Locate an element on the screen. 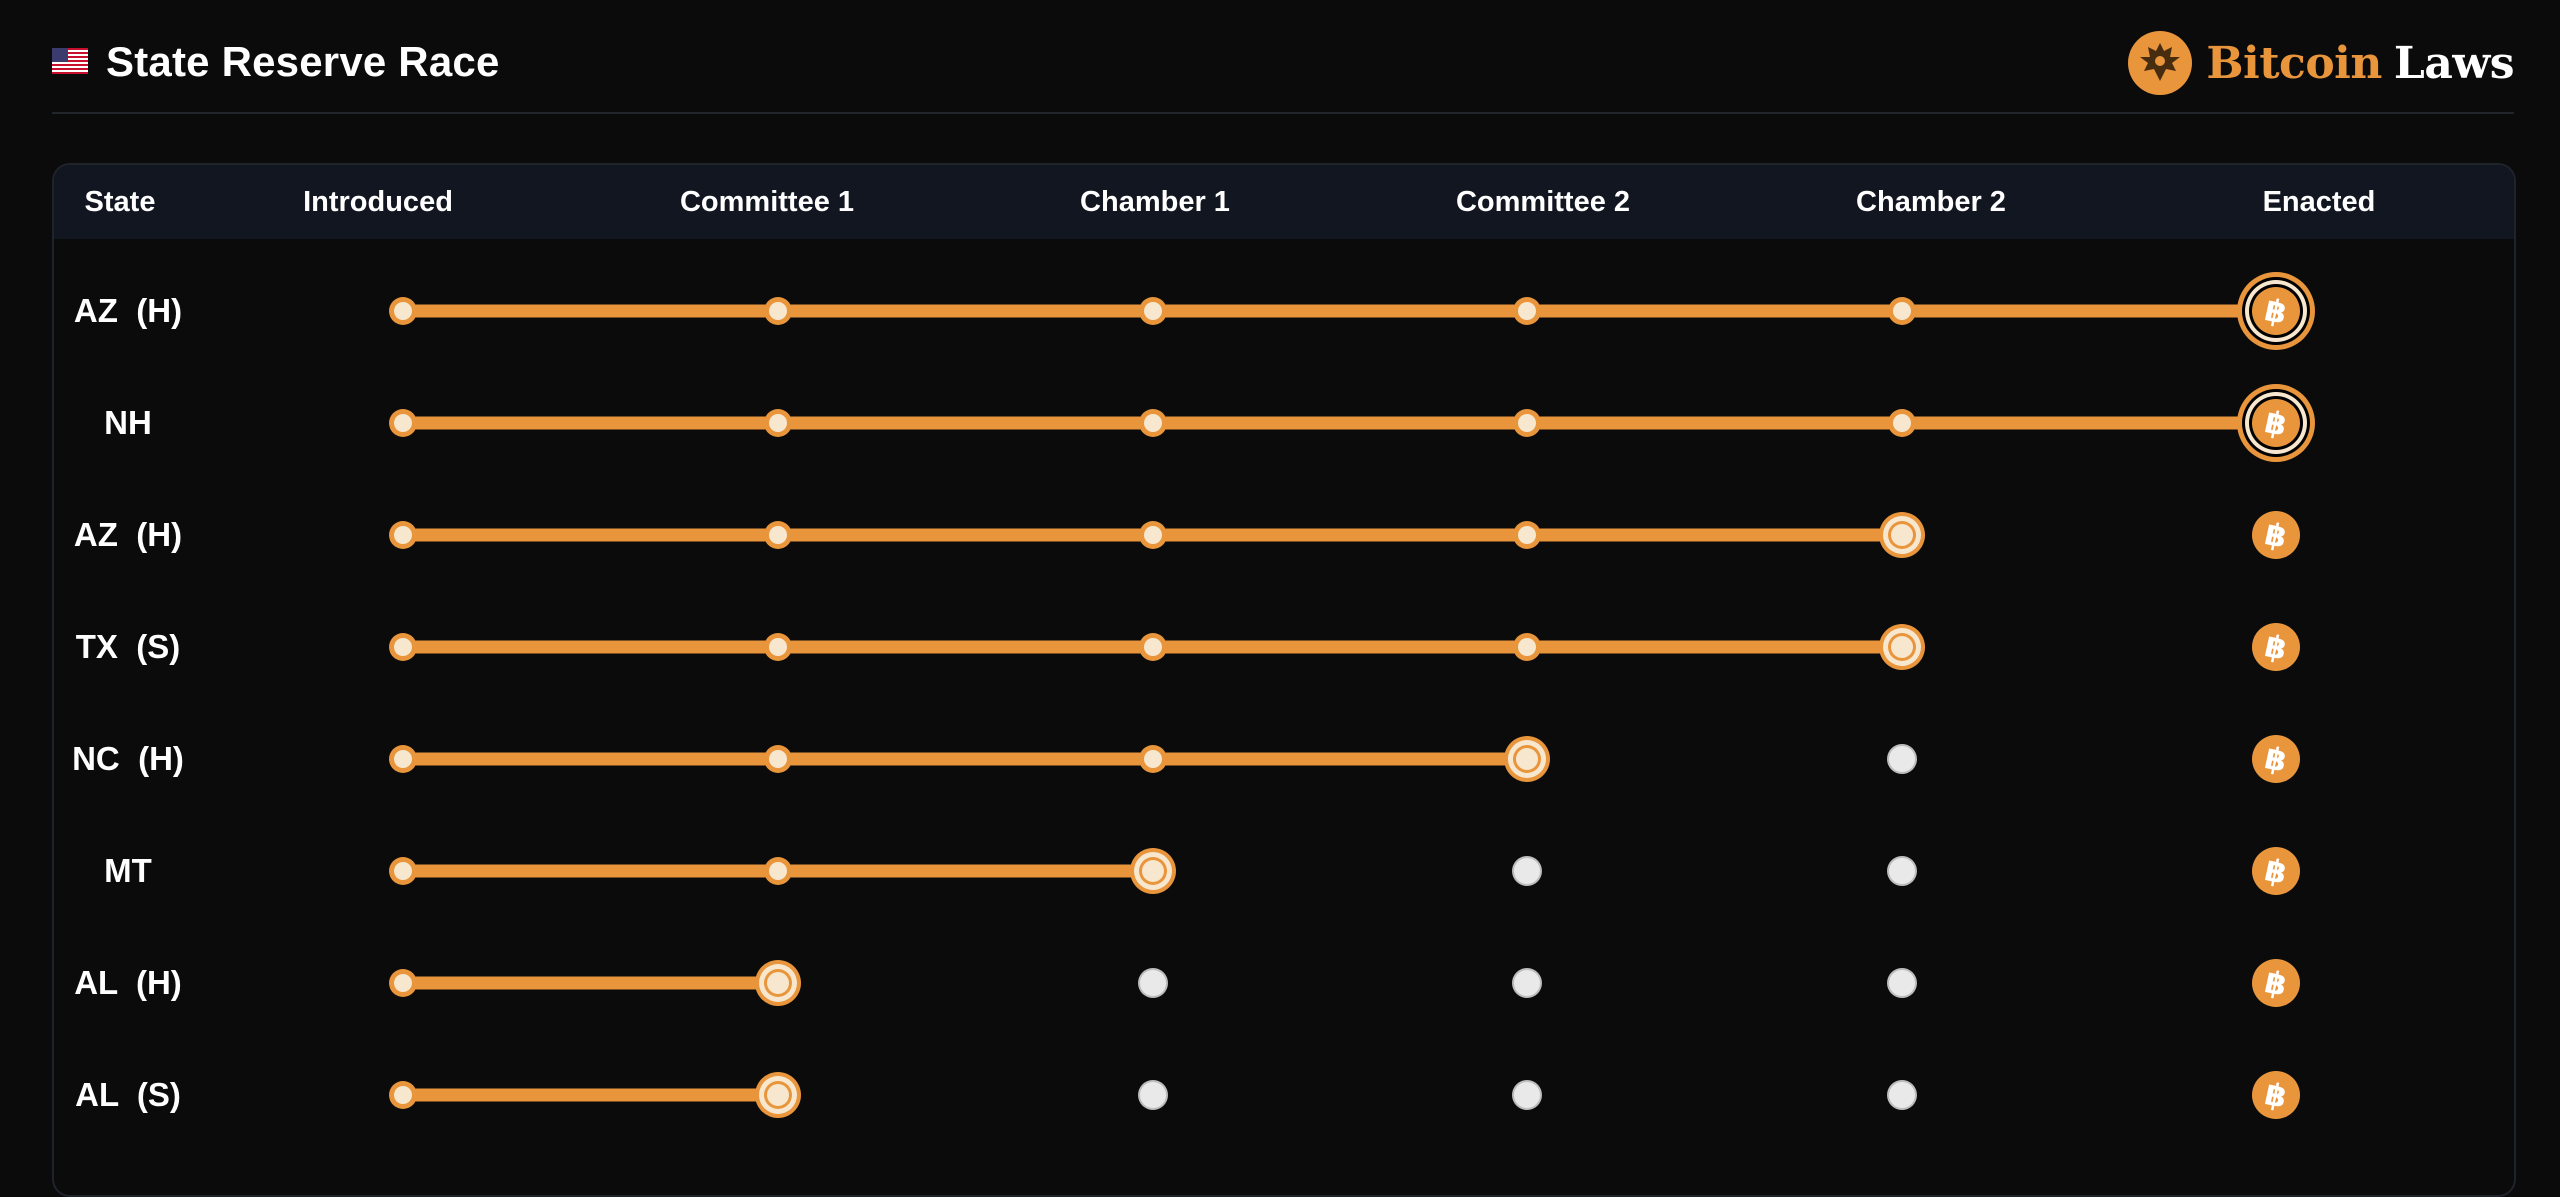 The height and width of the screenshot is (1197, 2560). page-header: State Reserve Race Bitcoin Laws is located at coordinates (1283, 57).